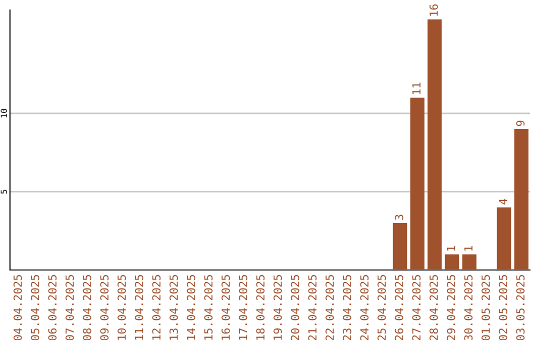  Describe the element at coordinates (243, 307) in the screenshot. I see `x-tick-label: 17.04.2025` at that location.